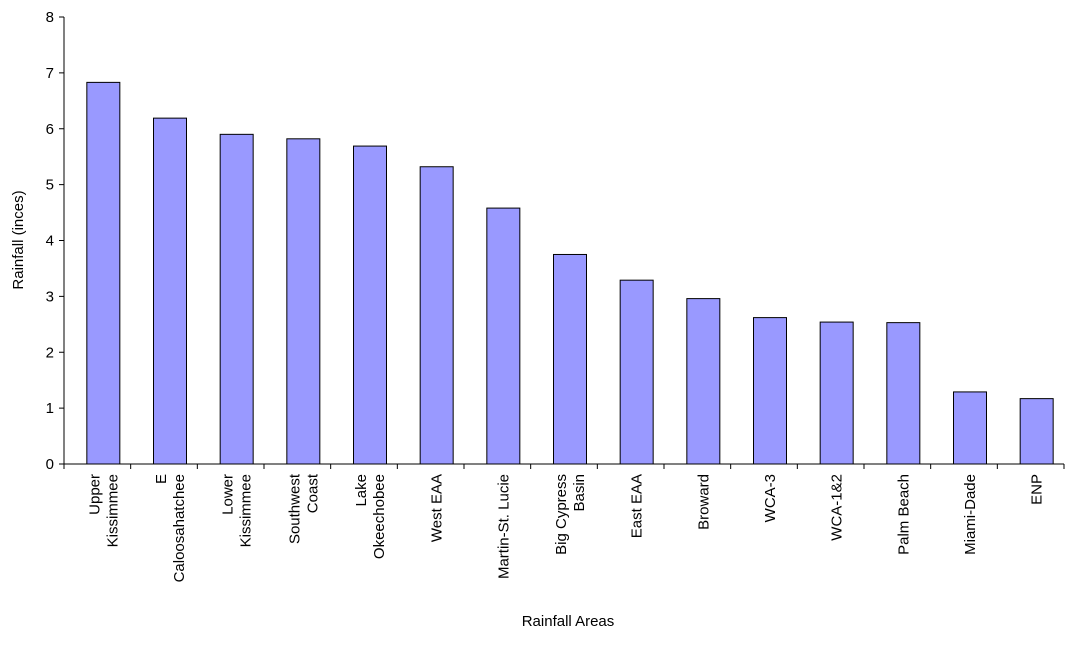  I want to click on y-axis-label: Rainfall (inces), so click(18, 239).